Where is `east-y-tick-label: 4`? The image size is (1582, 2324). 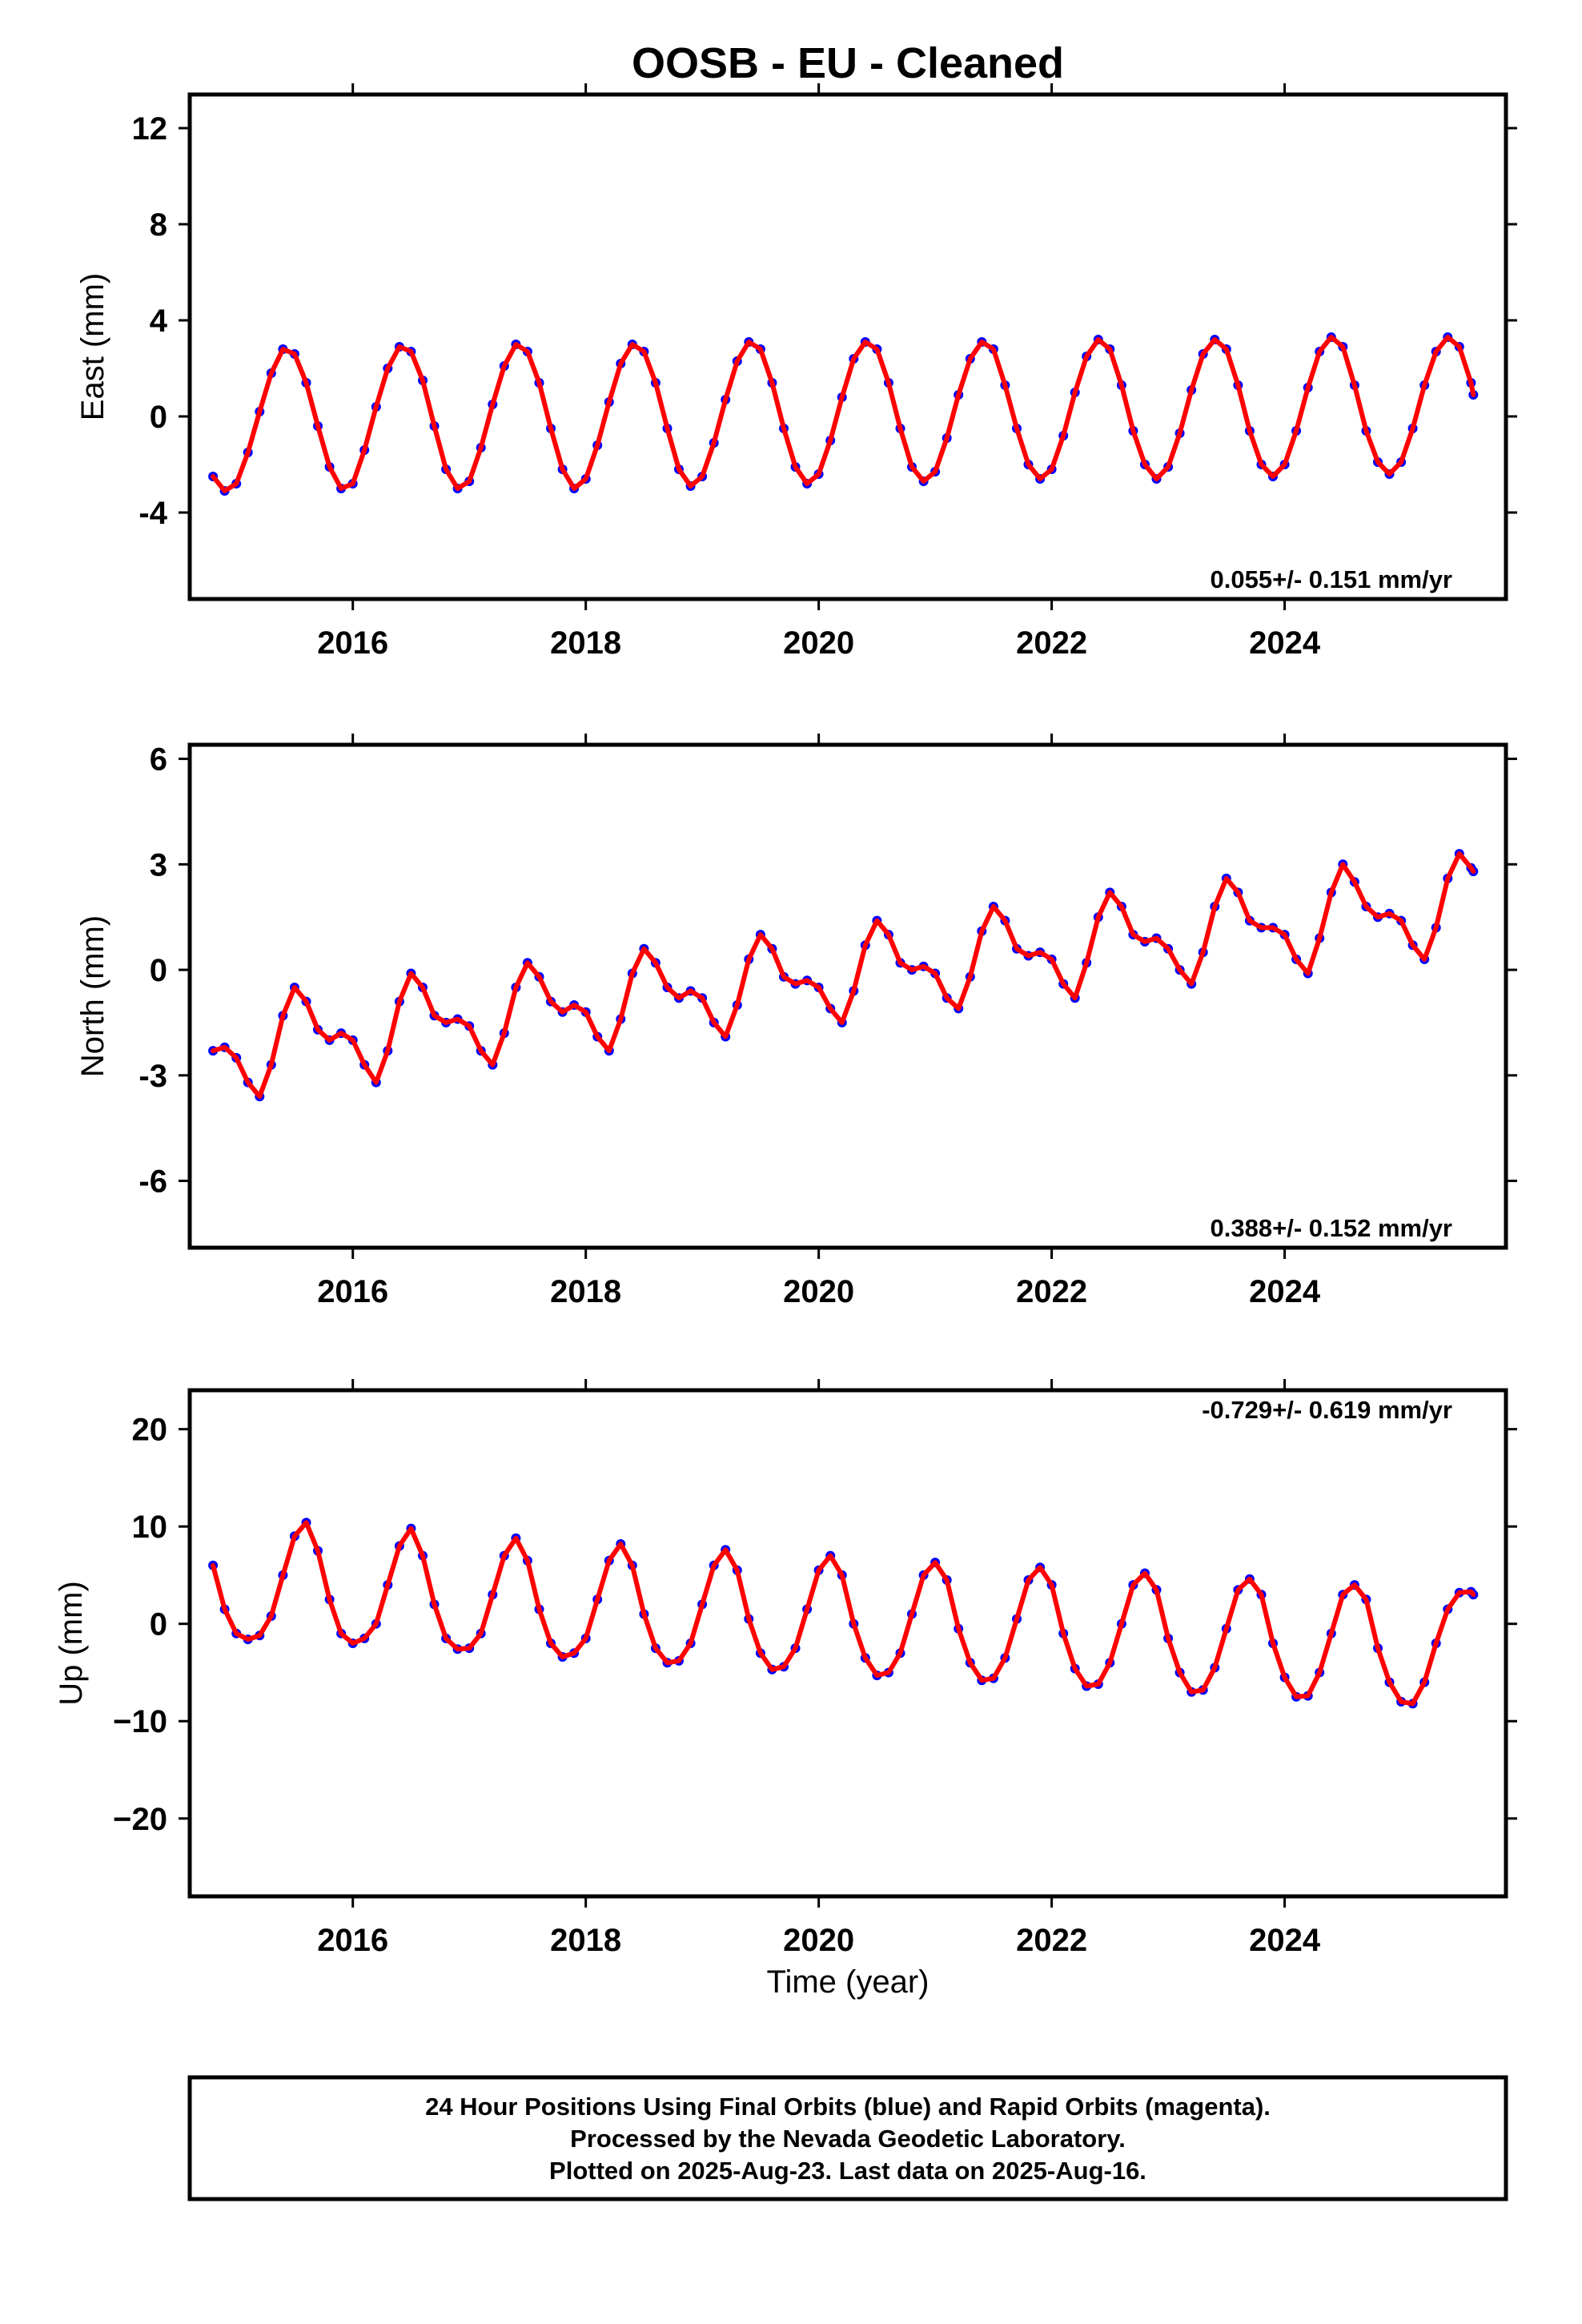 east-y-tick-label: 4 is located at coordinates (159, 321).